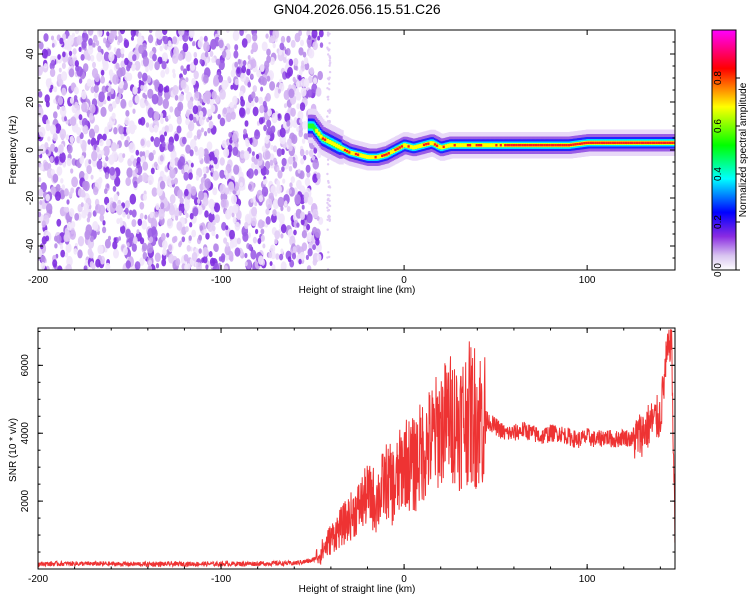 The height and width of the screenshot is (600, 750). What do you see at coordinates (495, 145) in the screenshot?
I see `ridge-core` at bounding box center [495, 145].